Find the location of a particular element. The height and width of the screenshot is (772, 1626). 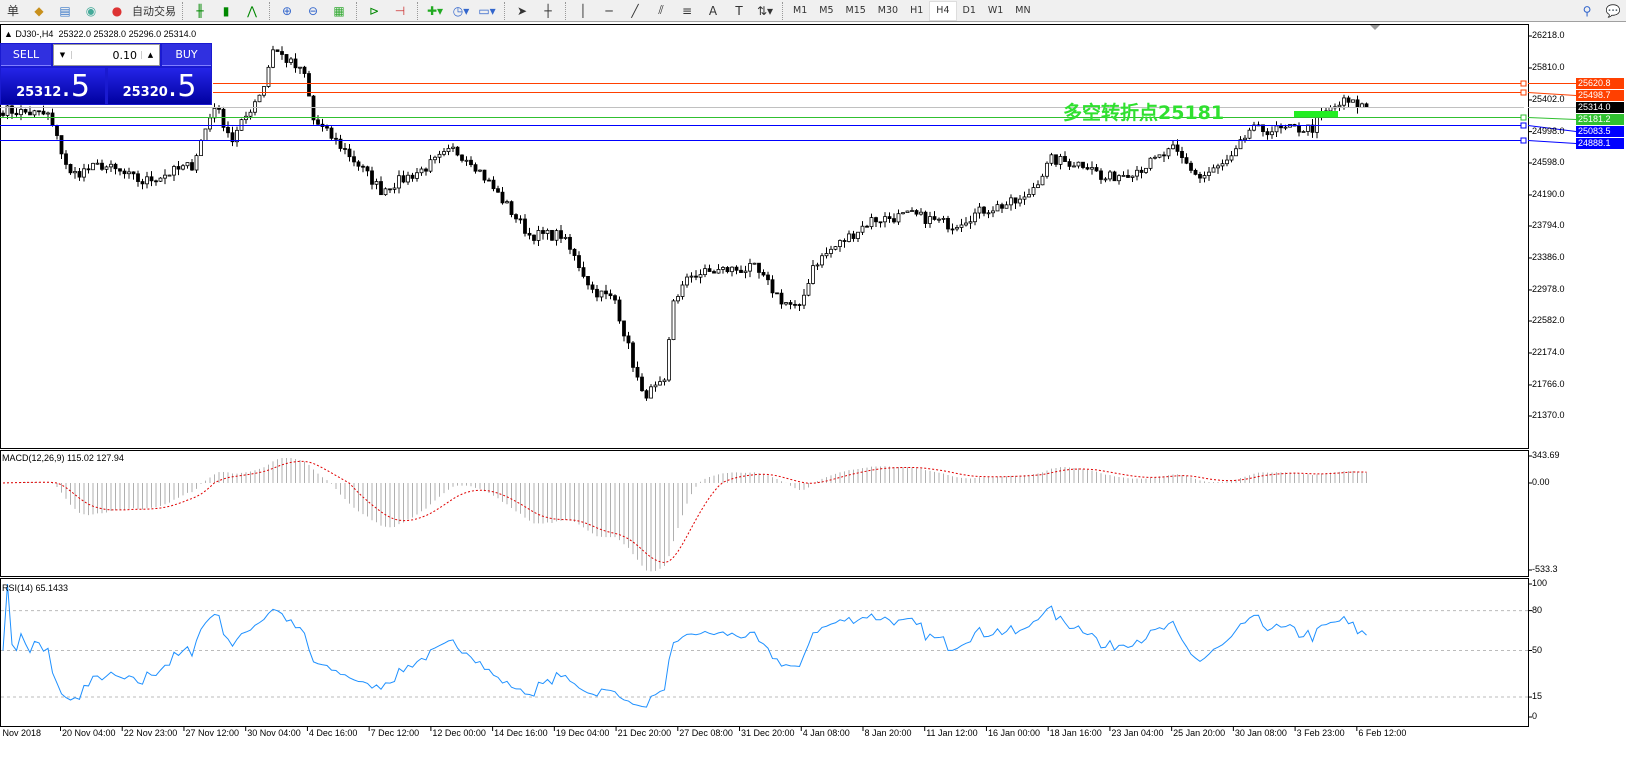

chart-shift-icon: ⊣ is located at coordinates (400, 10).